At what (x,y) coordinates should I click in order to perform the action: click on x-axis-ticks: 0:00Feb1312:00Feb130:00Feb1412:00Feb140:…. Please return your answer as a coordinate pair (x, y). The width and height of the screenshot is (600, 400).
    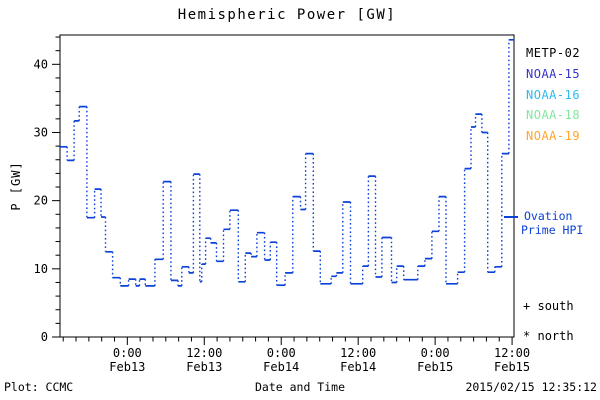
    Looking at the image, I should click on (296, 355).